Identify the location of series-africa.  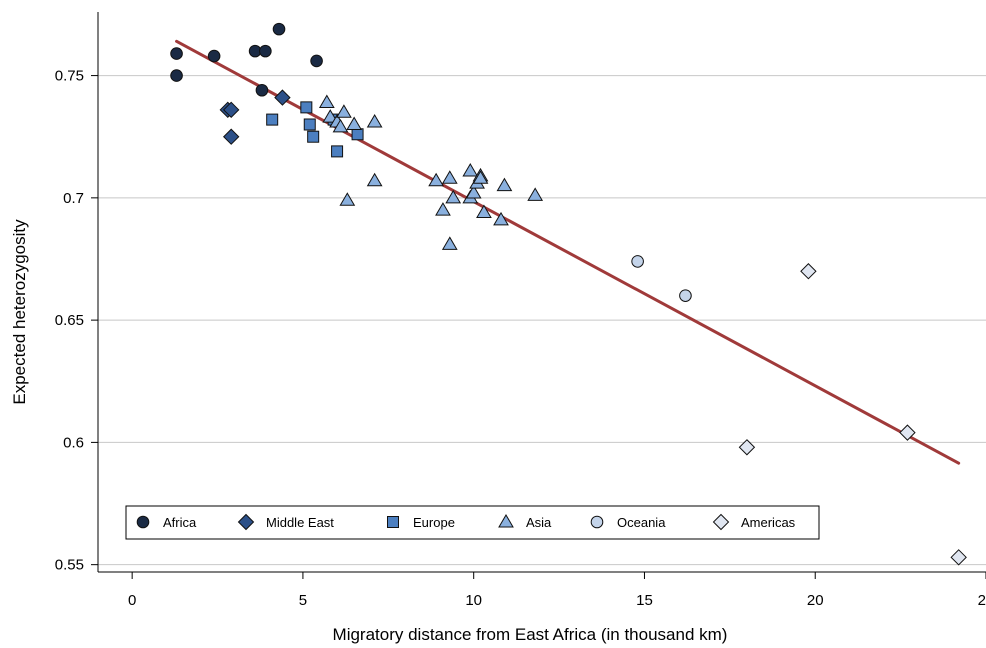
(246, 59).